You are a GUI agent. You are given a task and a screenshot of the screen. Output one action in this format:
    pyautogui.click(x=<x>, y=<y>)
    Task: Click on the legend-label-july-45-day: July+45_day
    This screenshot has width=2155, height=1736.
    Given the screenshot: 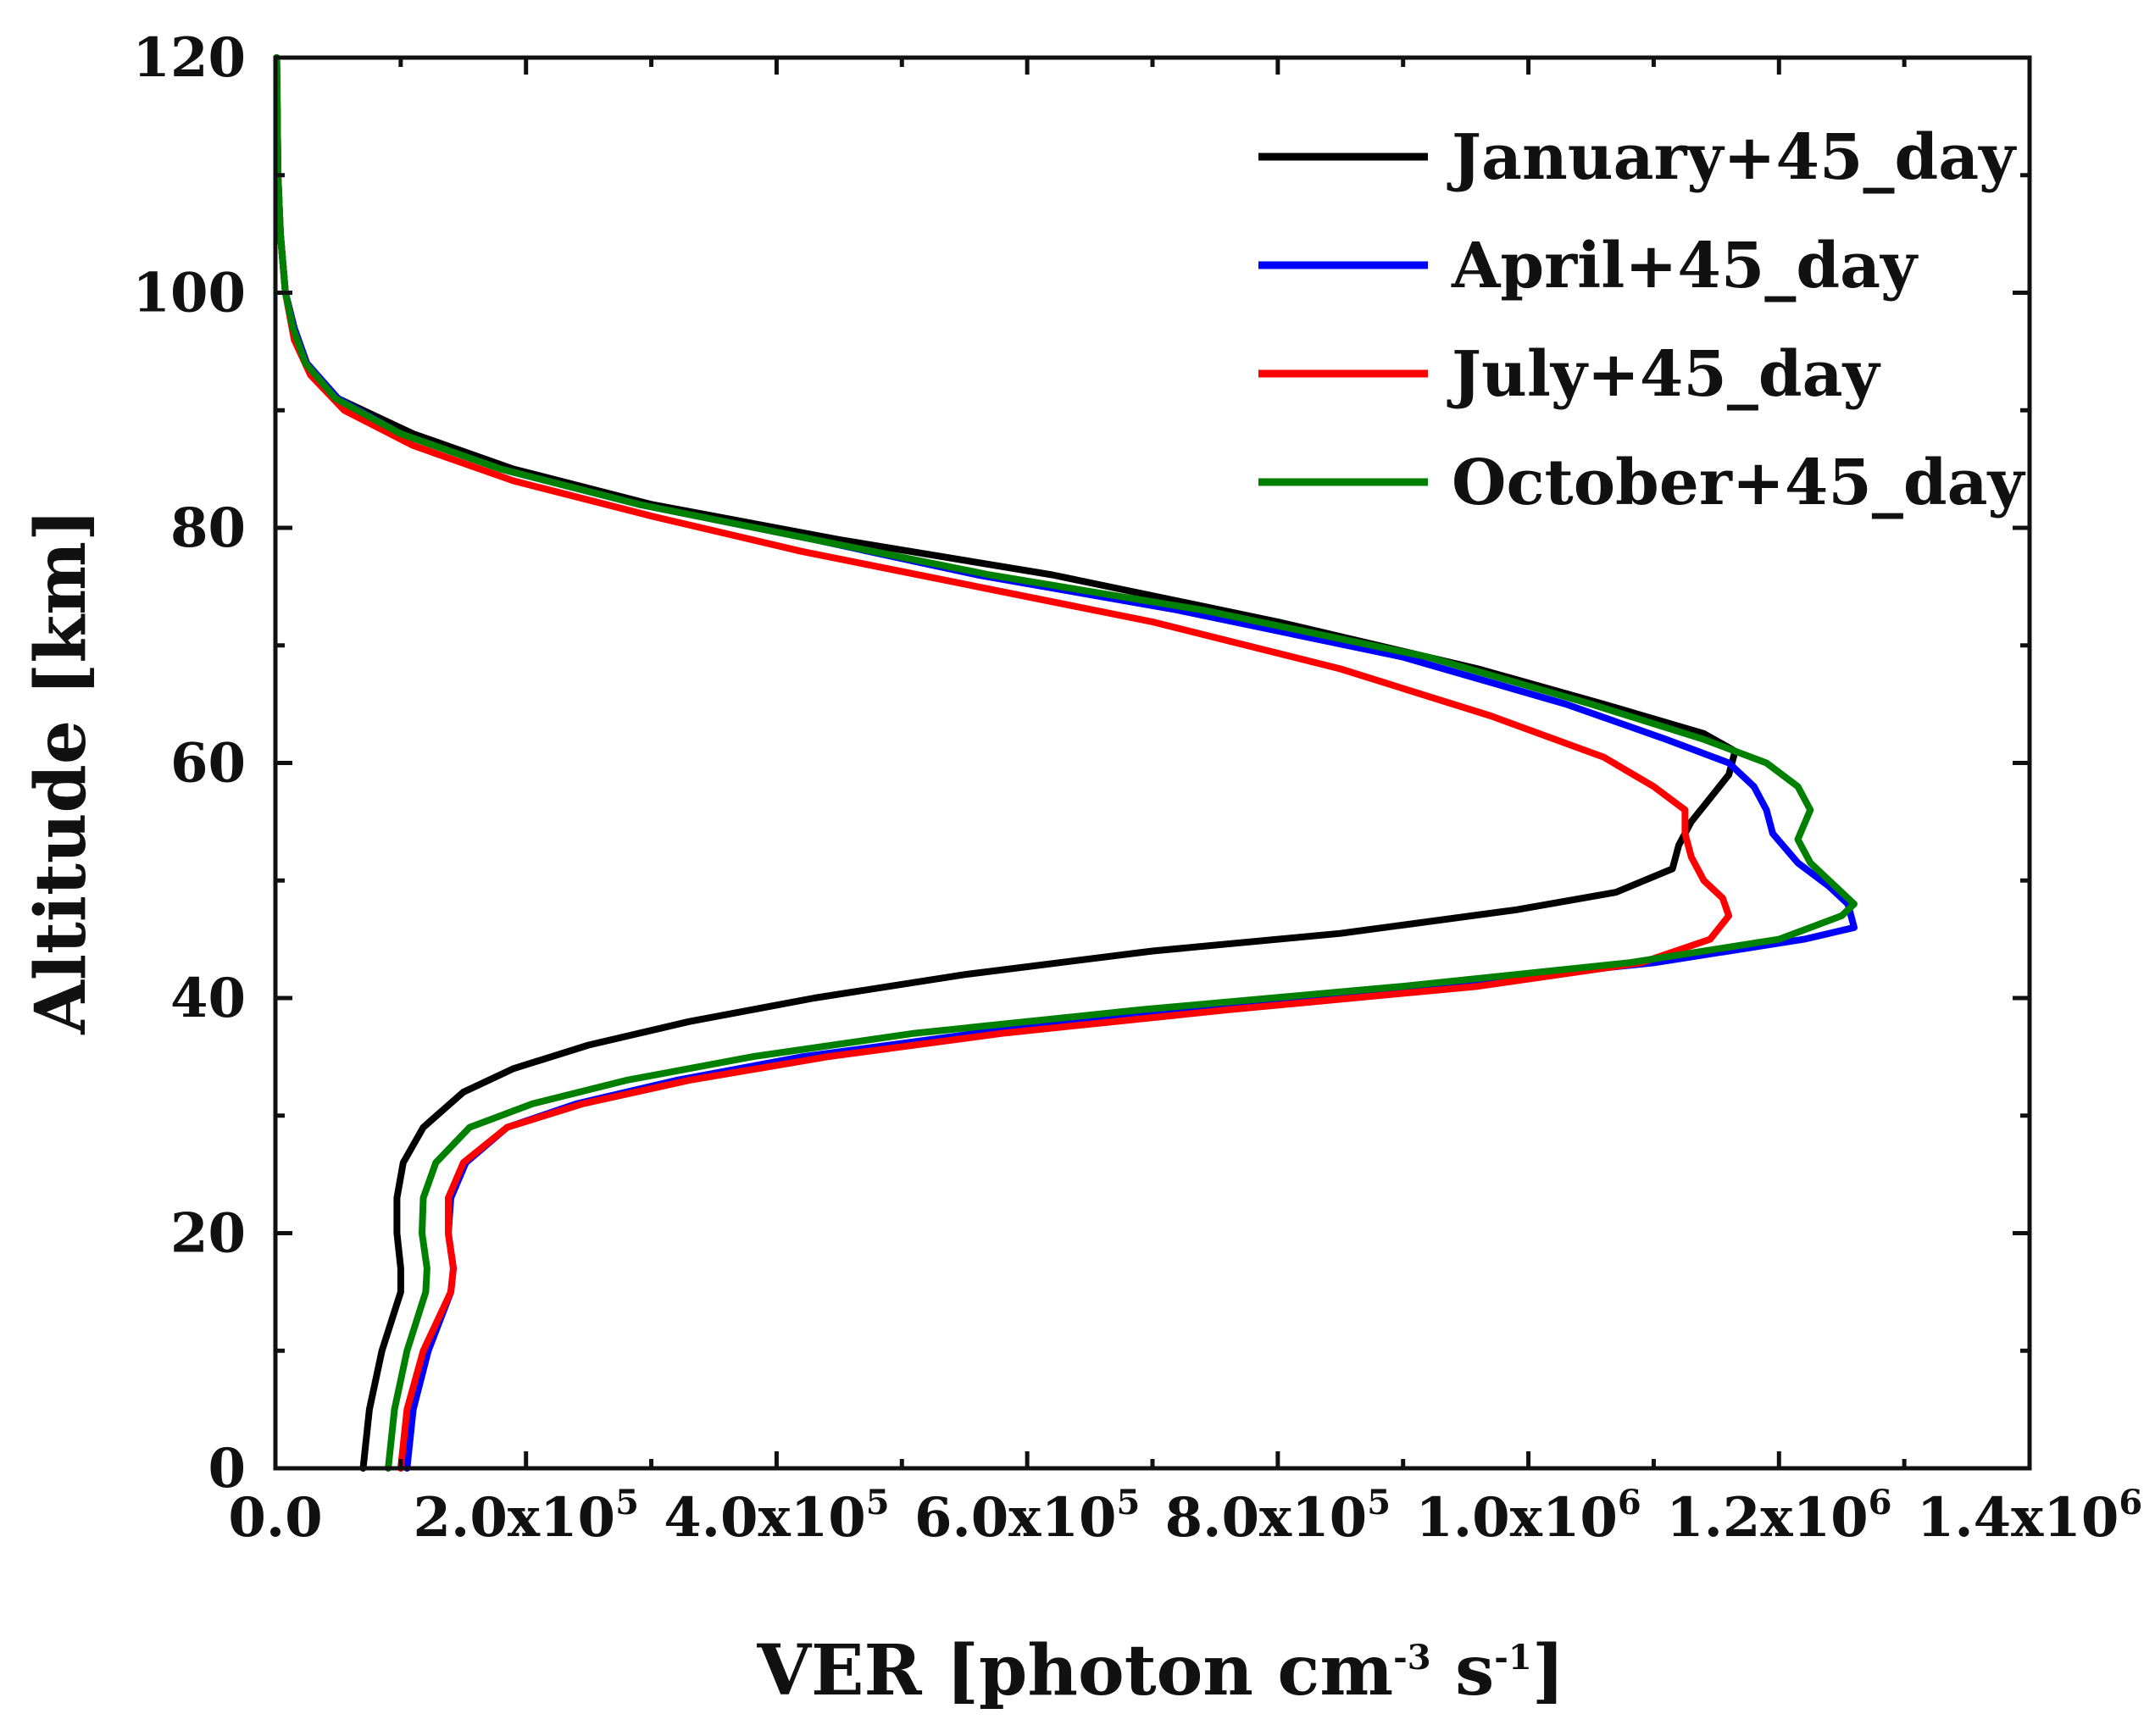 What is the action you would take?
    pyautogui.click(x=1664, y=374)
    